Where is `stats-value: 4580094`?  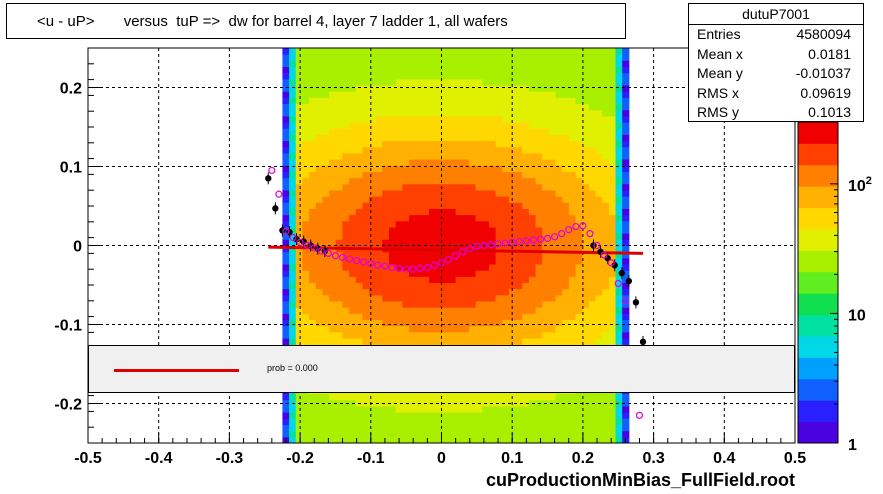 stats-value: 4580094 is located at coordinates (823, 34).